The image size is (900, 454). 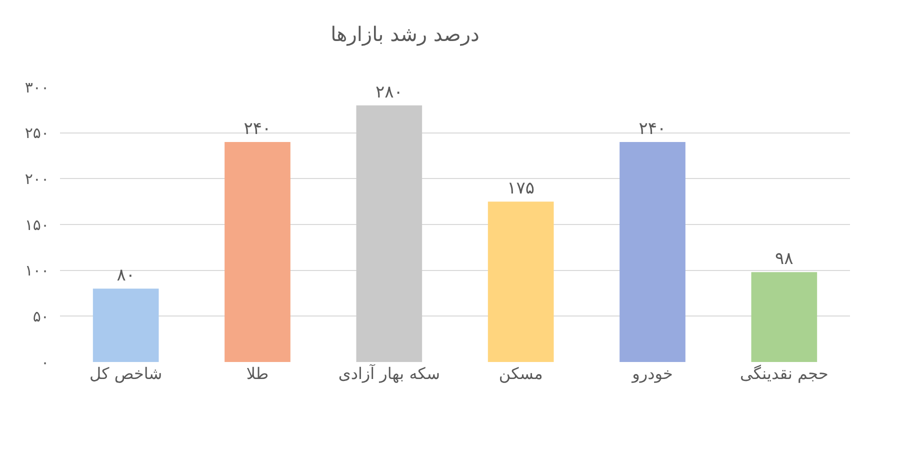 What do you see at coordinates (652, 373) in the screenshot?
I see `x-tick-label: خودرو` at bounding box center [652, 373].